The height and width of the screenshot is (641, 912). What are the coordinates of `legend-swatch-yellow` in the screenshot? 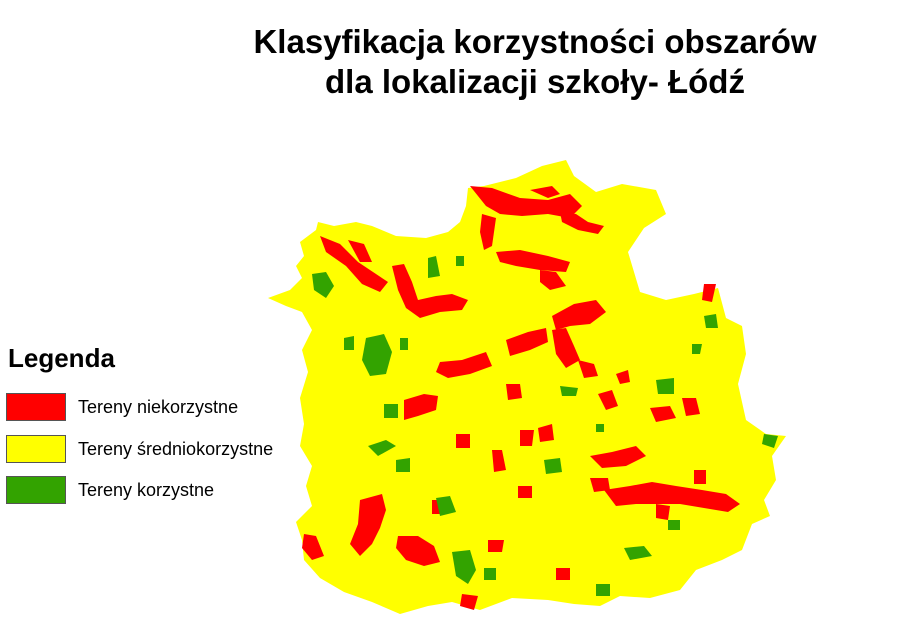 It's located at (36, 449).